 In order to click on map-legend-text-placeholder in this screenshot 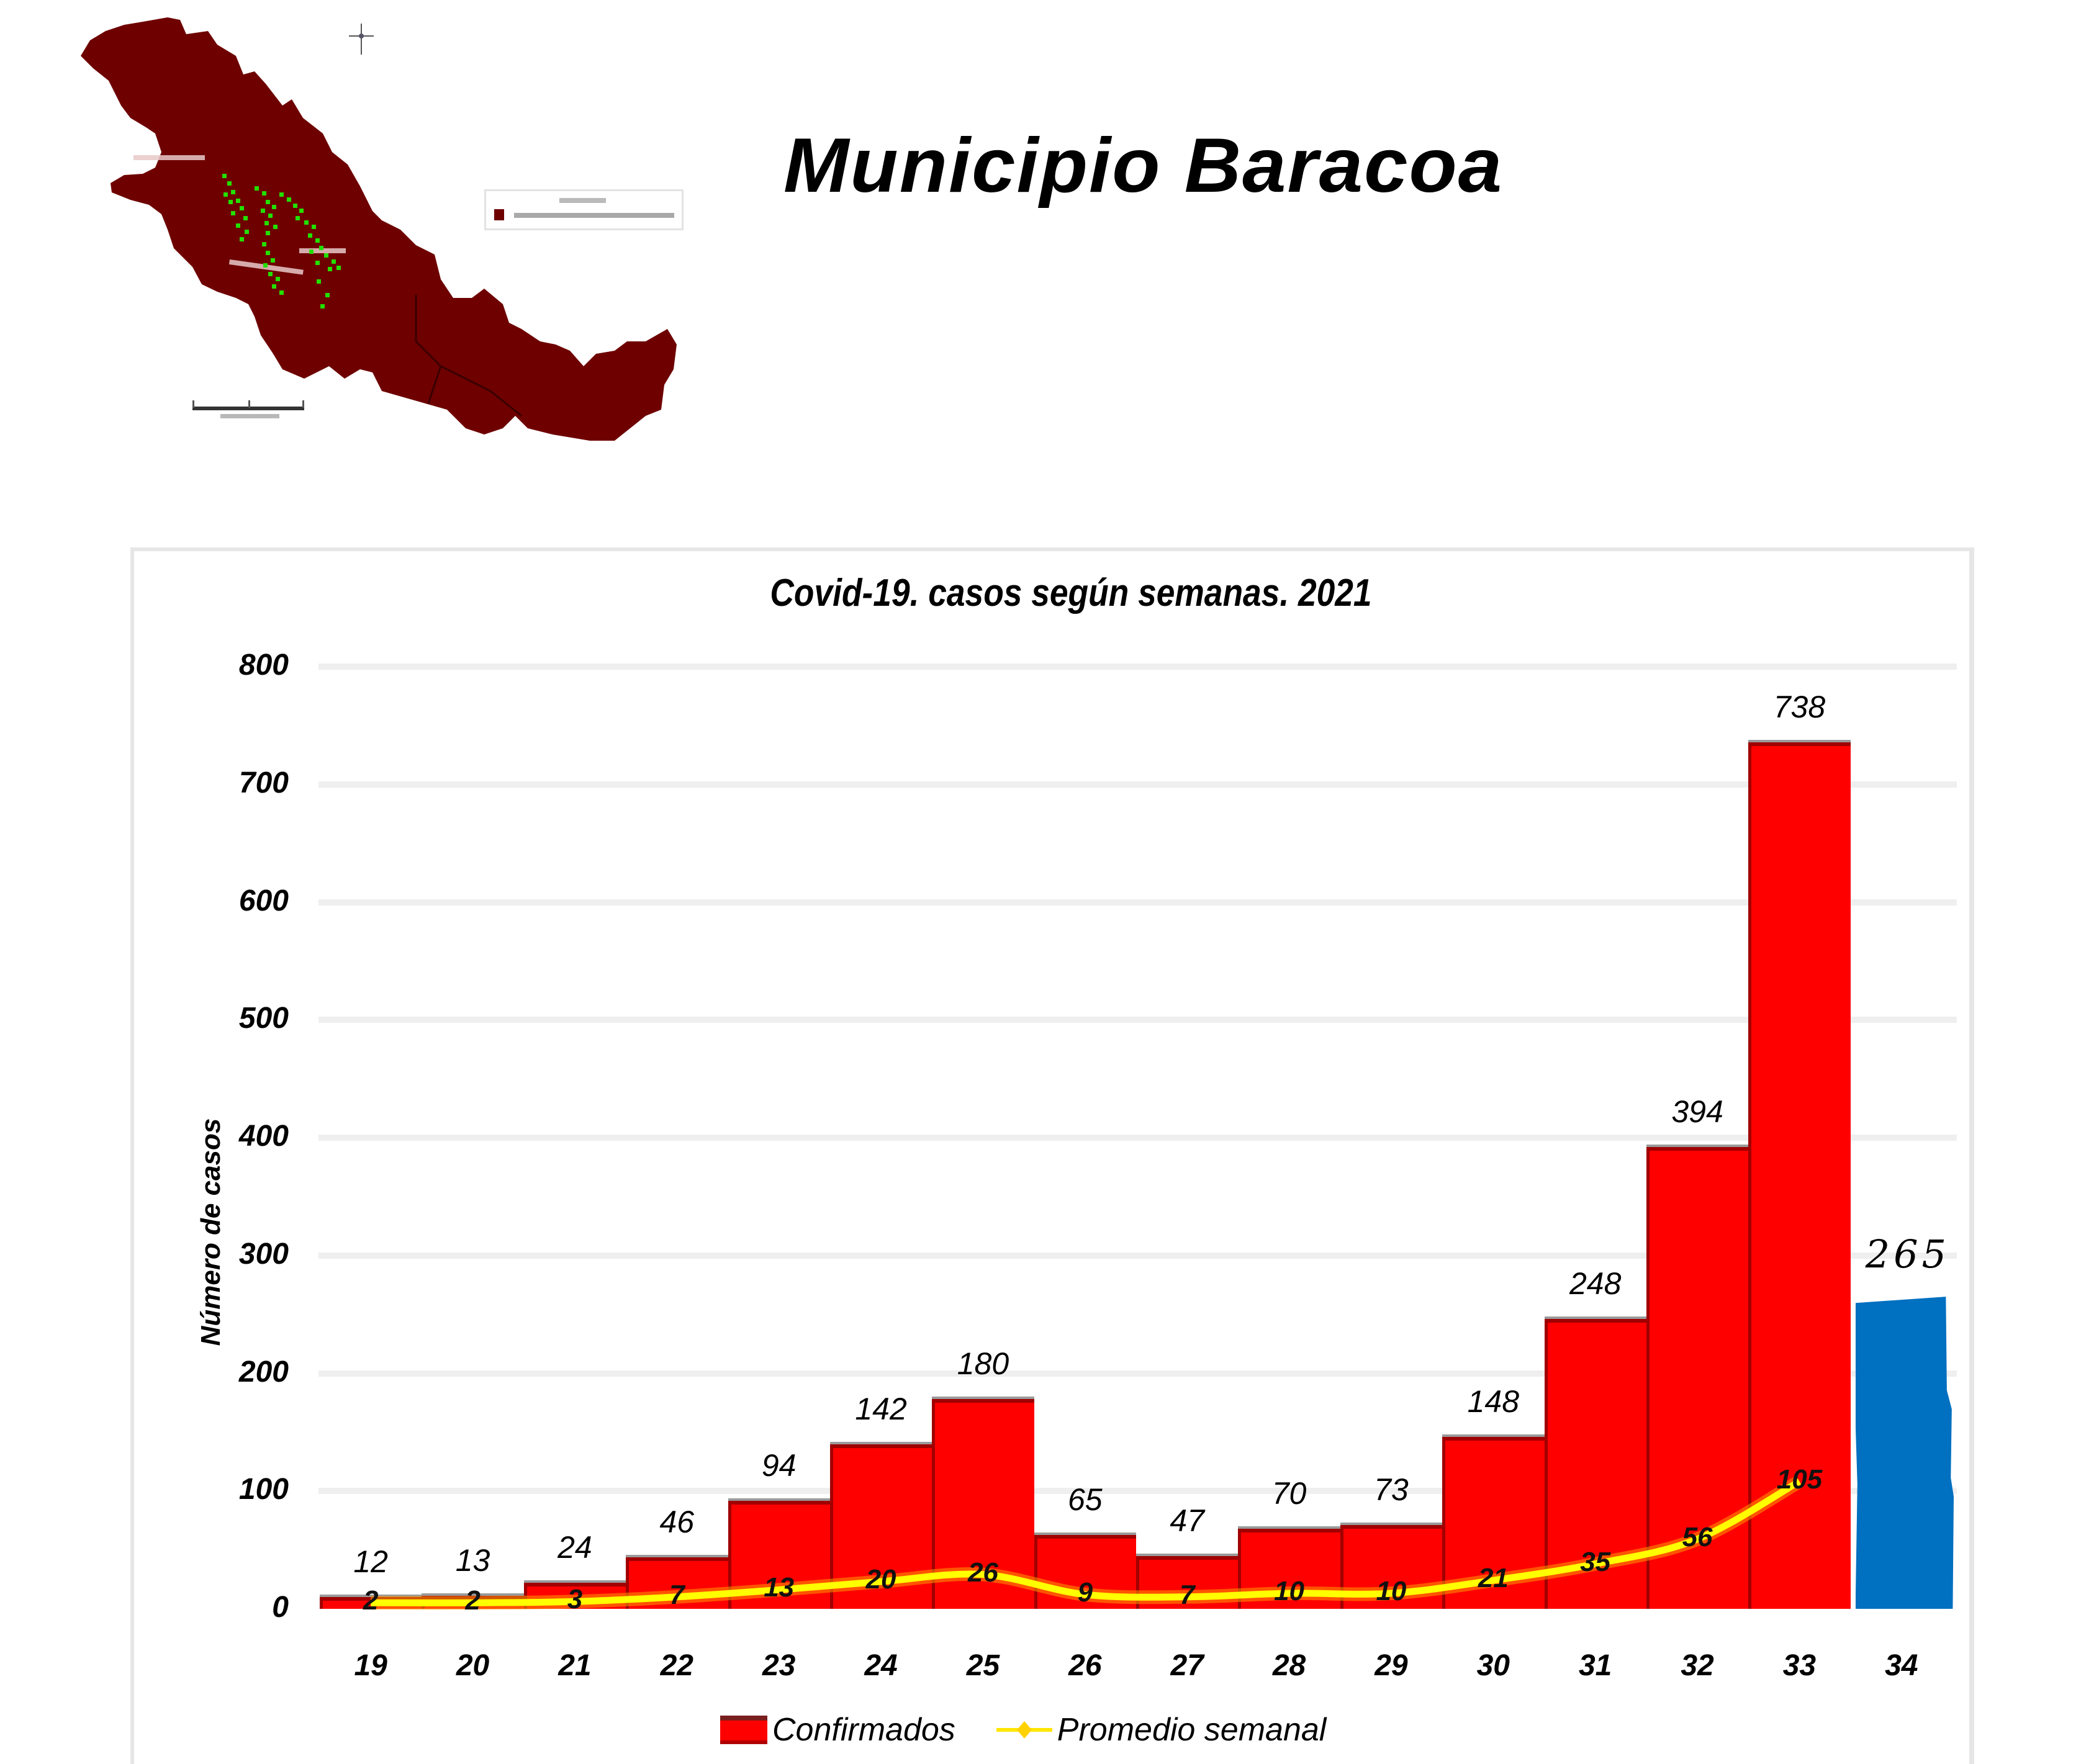, I will do `click(594, 216)`.